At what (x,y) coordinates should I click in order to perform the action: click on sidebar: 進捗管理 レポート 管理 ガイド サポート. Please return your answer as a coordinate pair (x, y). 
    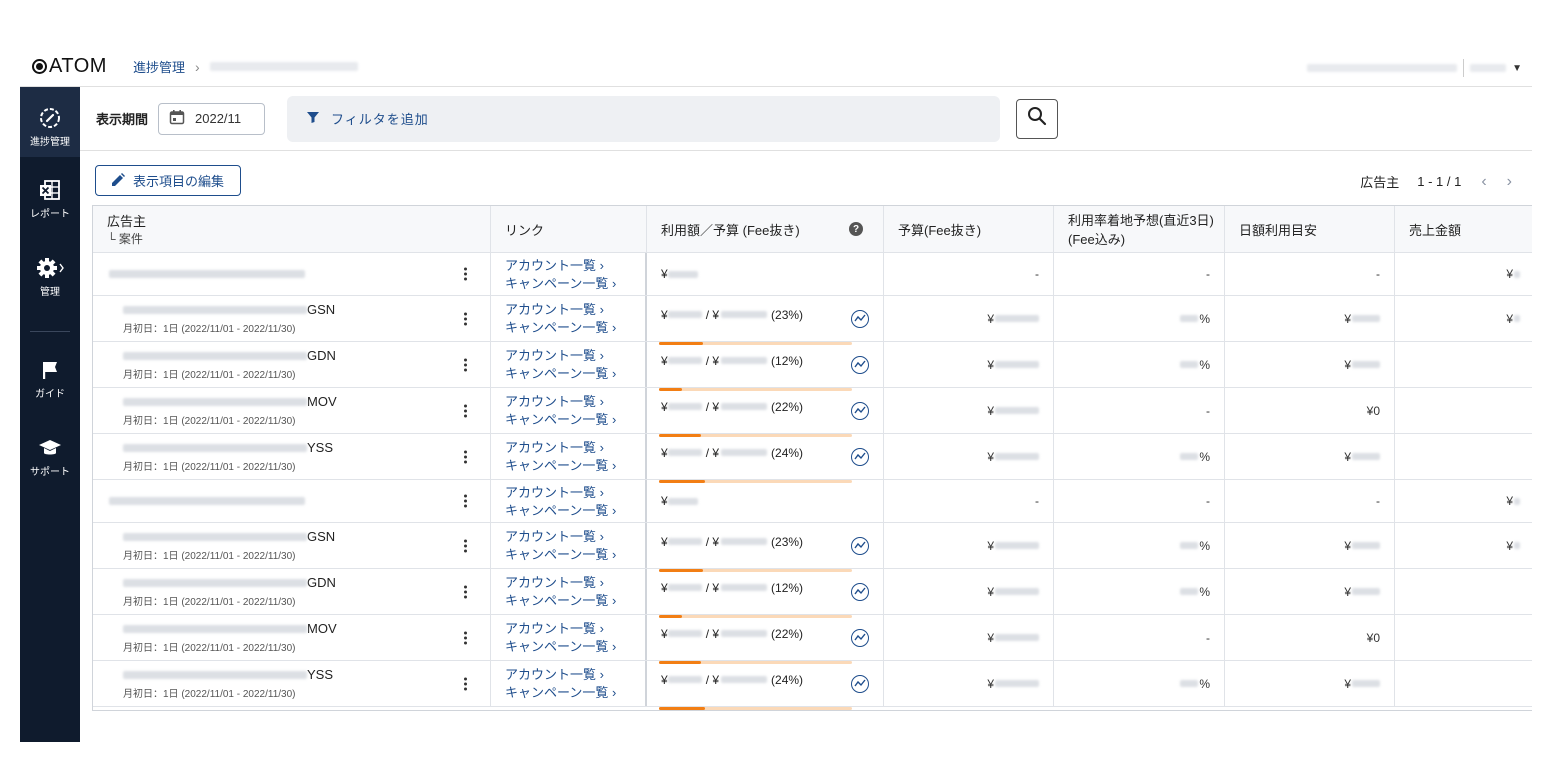
    Looking at the image, I should click on (50, 414).